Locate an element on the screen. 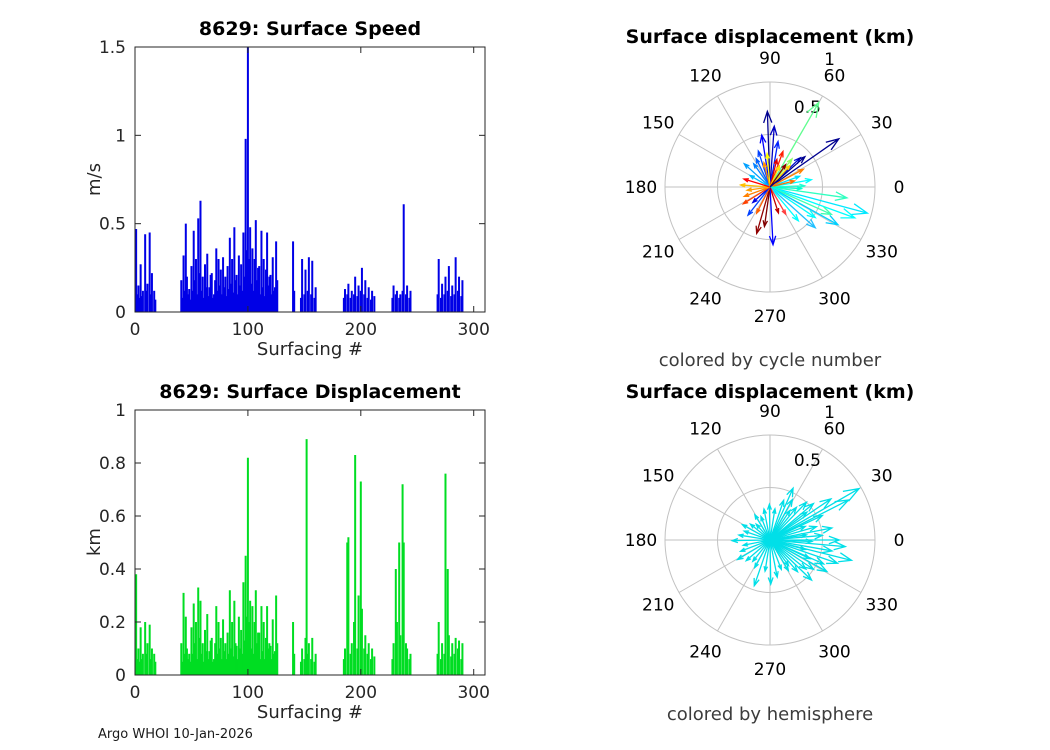  y-tick-label: 0.2 is located at coordinates (112, 623).